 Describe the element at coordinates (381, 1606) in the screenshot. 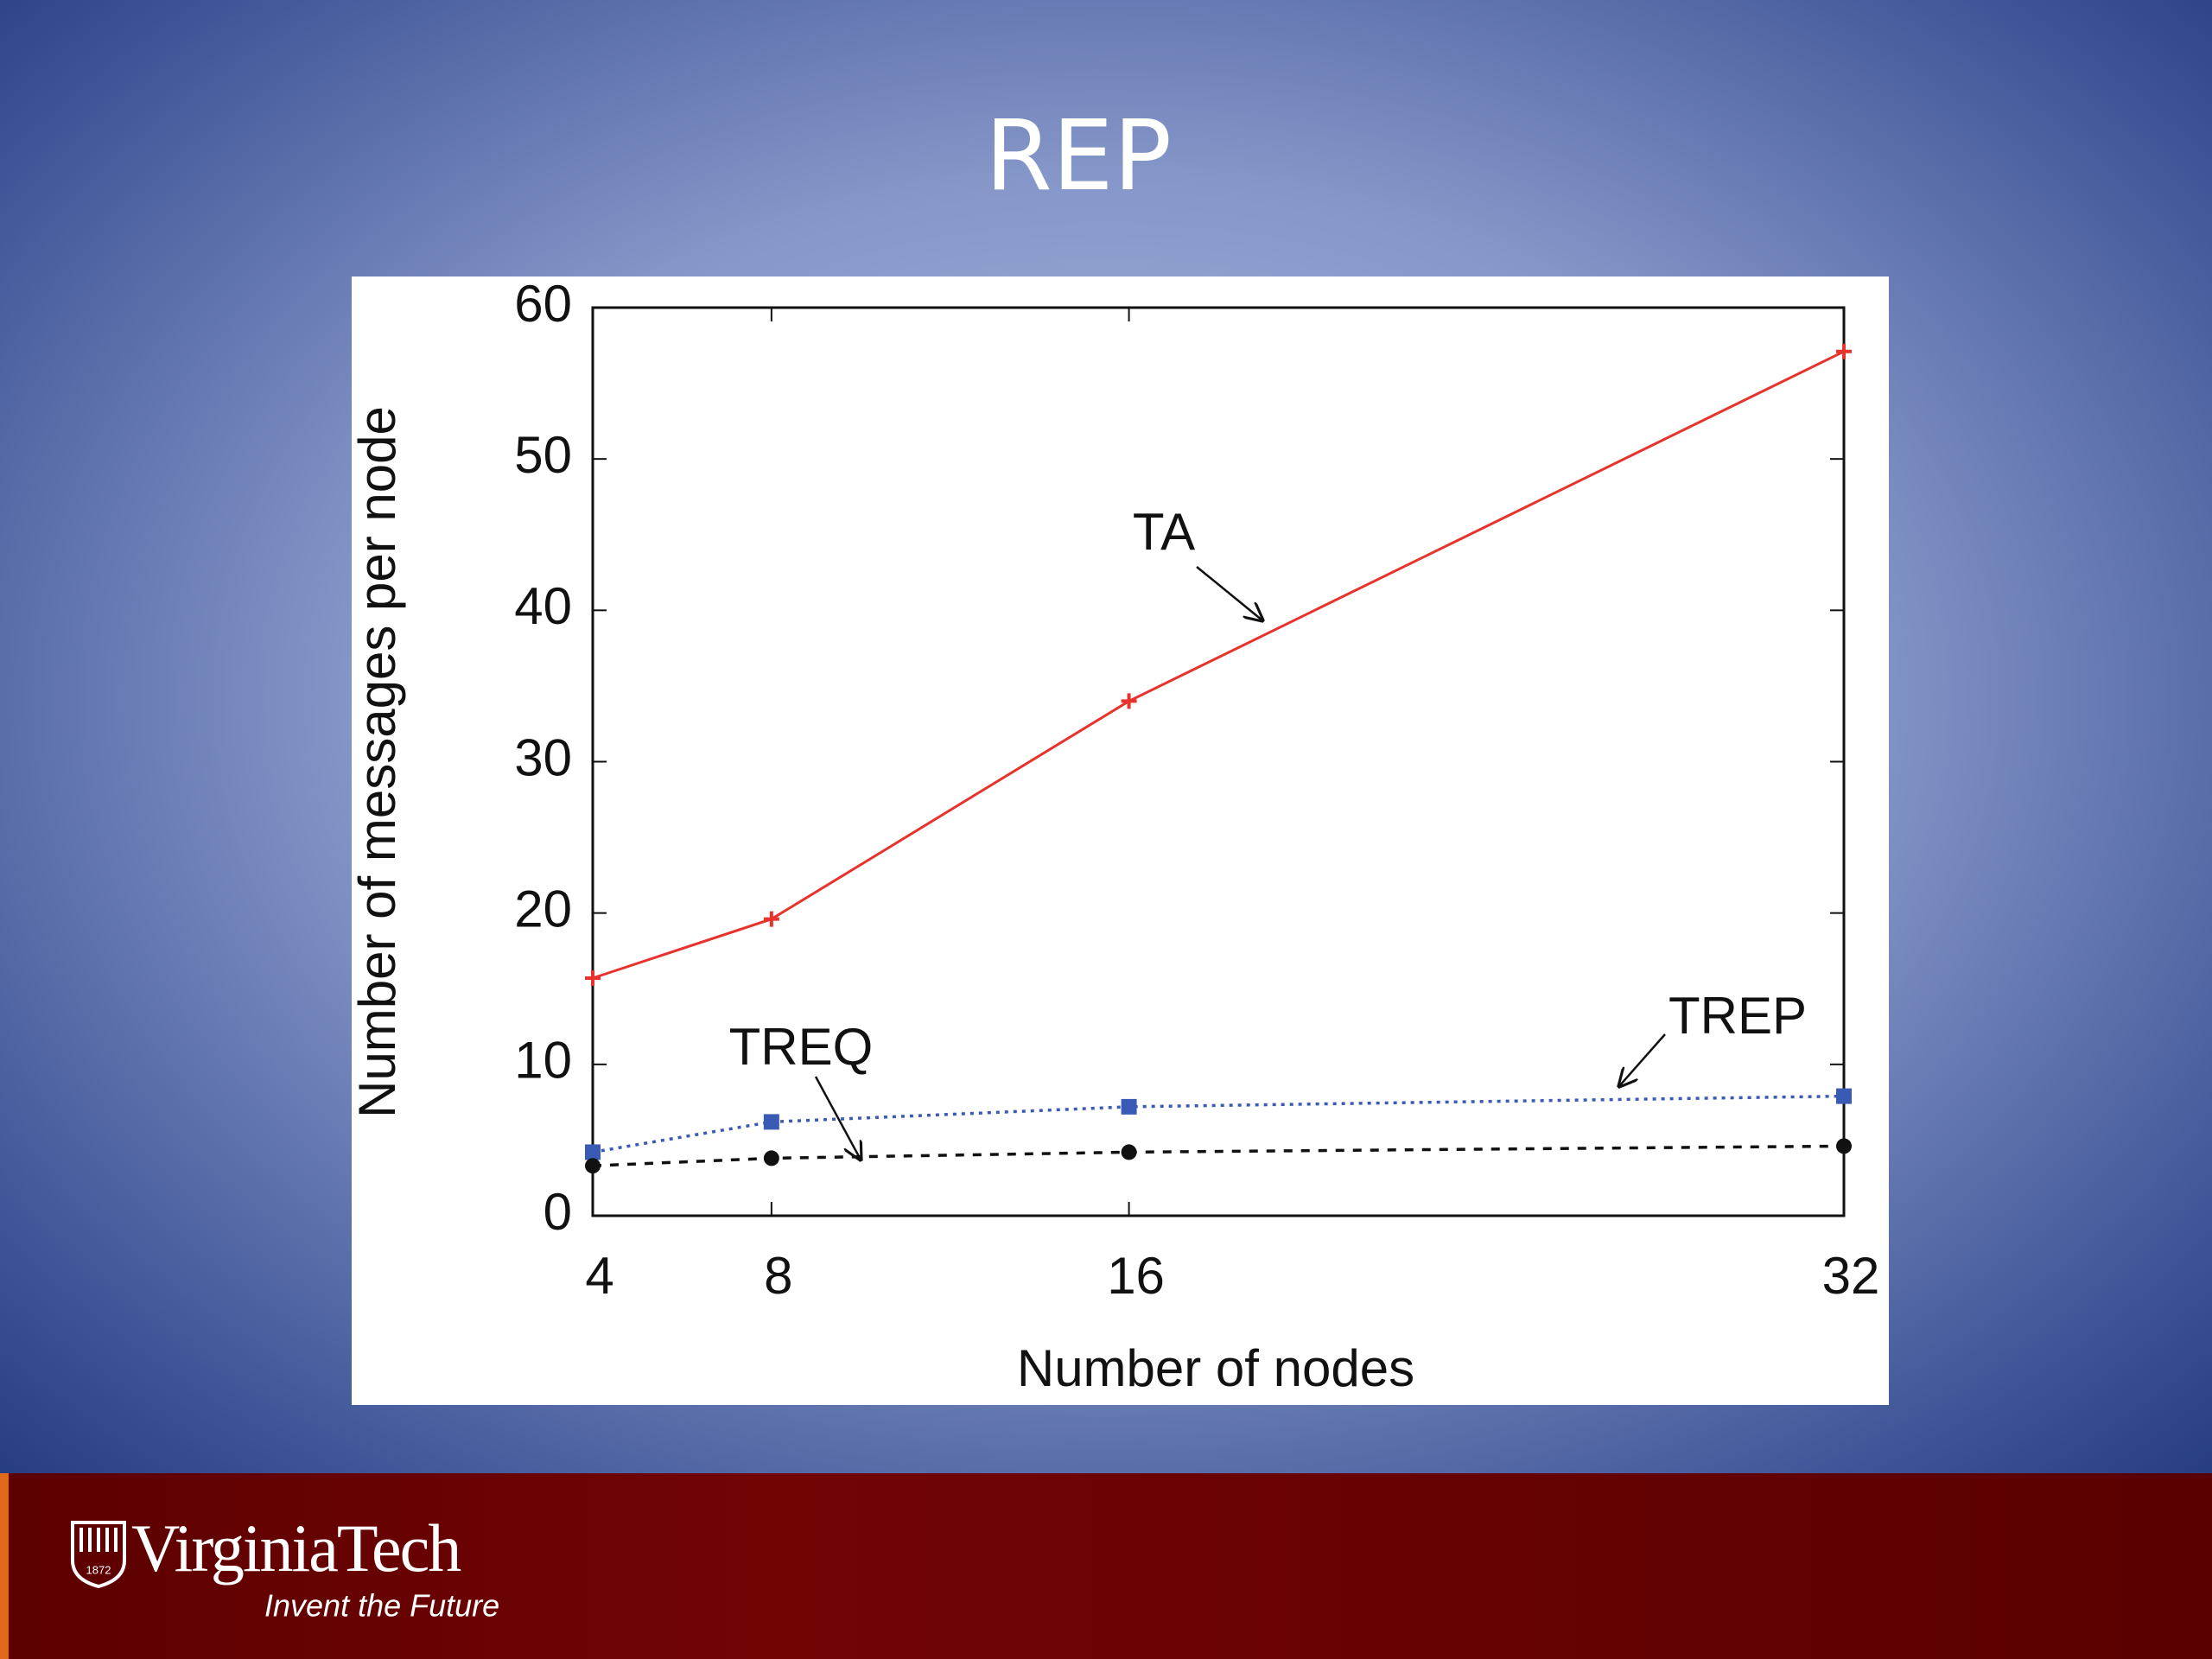

I see `brand-tagline: Invent the Future` at that location.